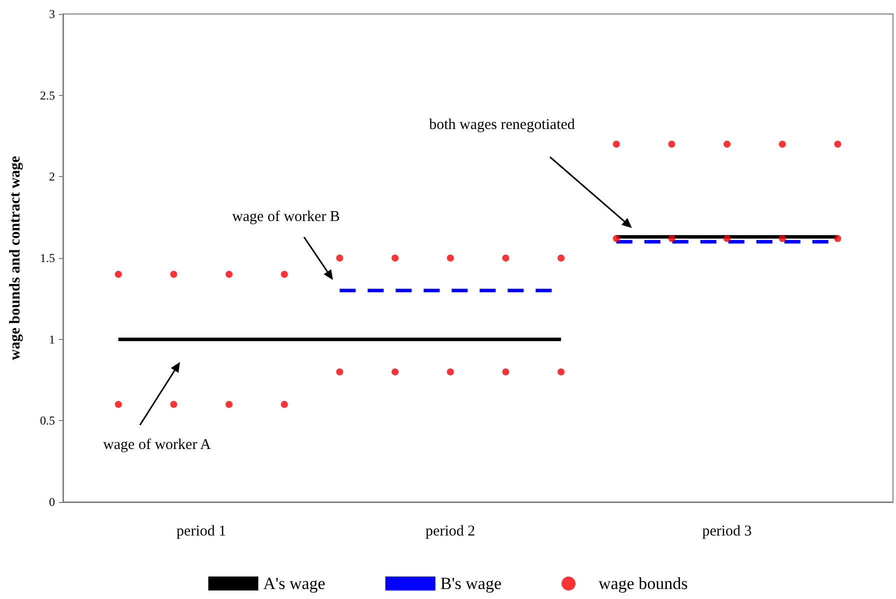 Image resolution: width=896 pixels, height=599 pixels. Describe the element at coordinates (502, 125) in the screenshot. I see `annotation: both wages renegotiated` at that location.